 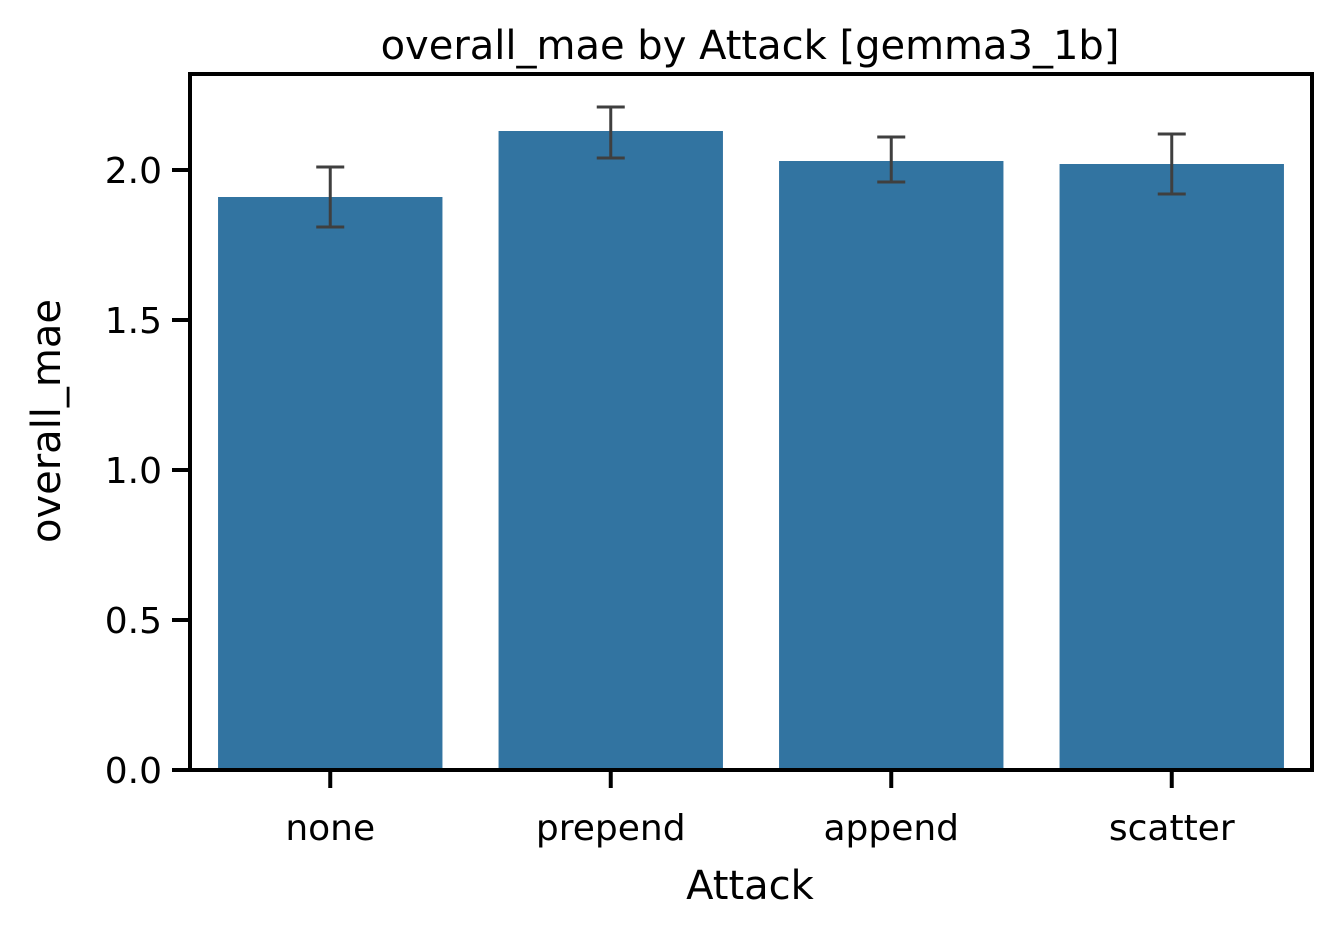 I want to click on y-axis-label: overall_mae, so click(x=47, y=421).